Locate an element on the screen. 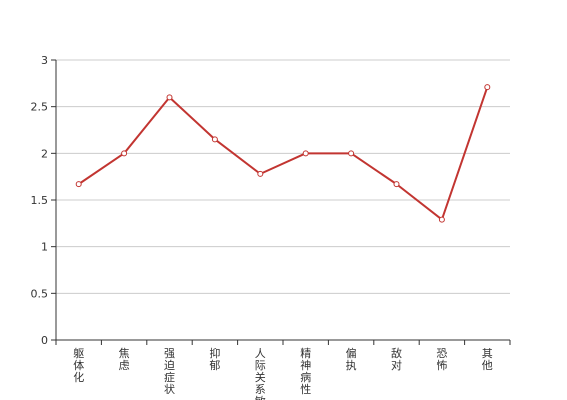  y-tick-label: 2.5 is located at coordinates (40, 107).